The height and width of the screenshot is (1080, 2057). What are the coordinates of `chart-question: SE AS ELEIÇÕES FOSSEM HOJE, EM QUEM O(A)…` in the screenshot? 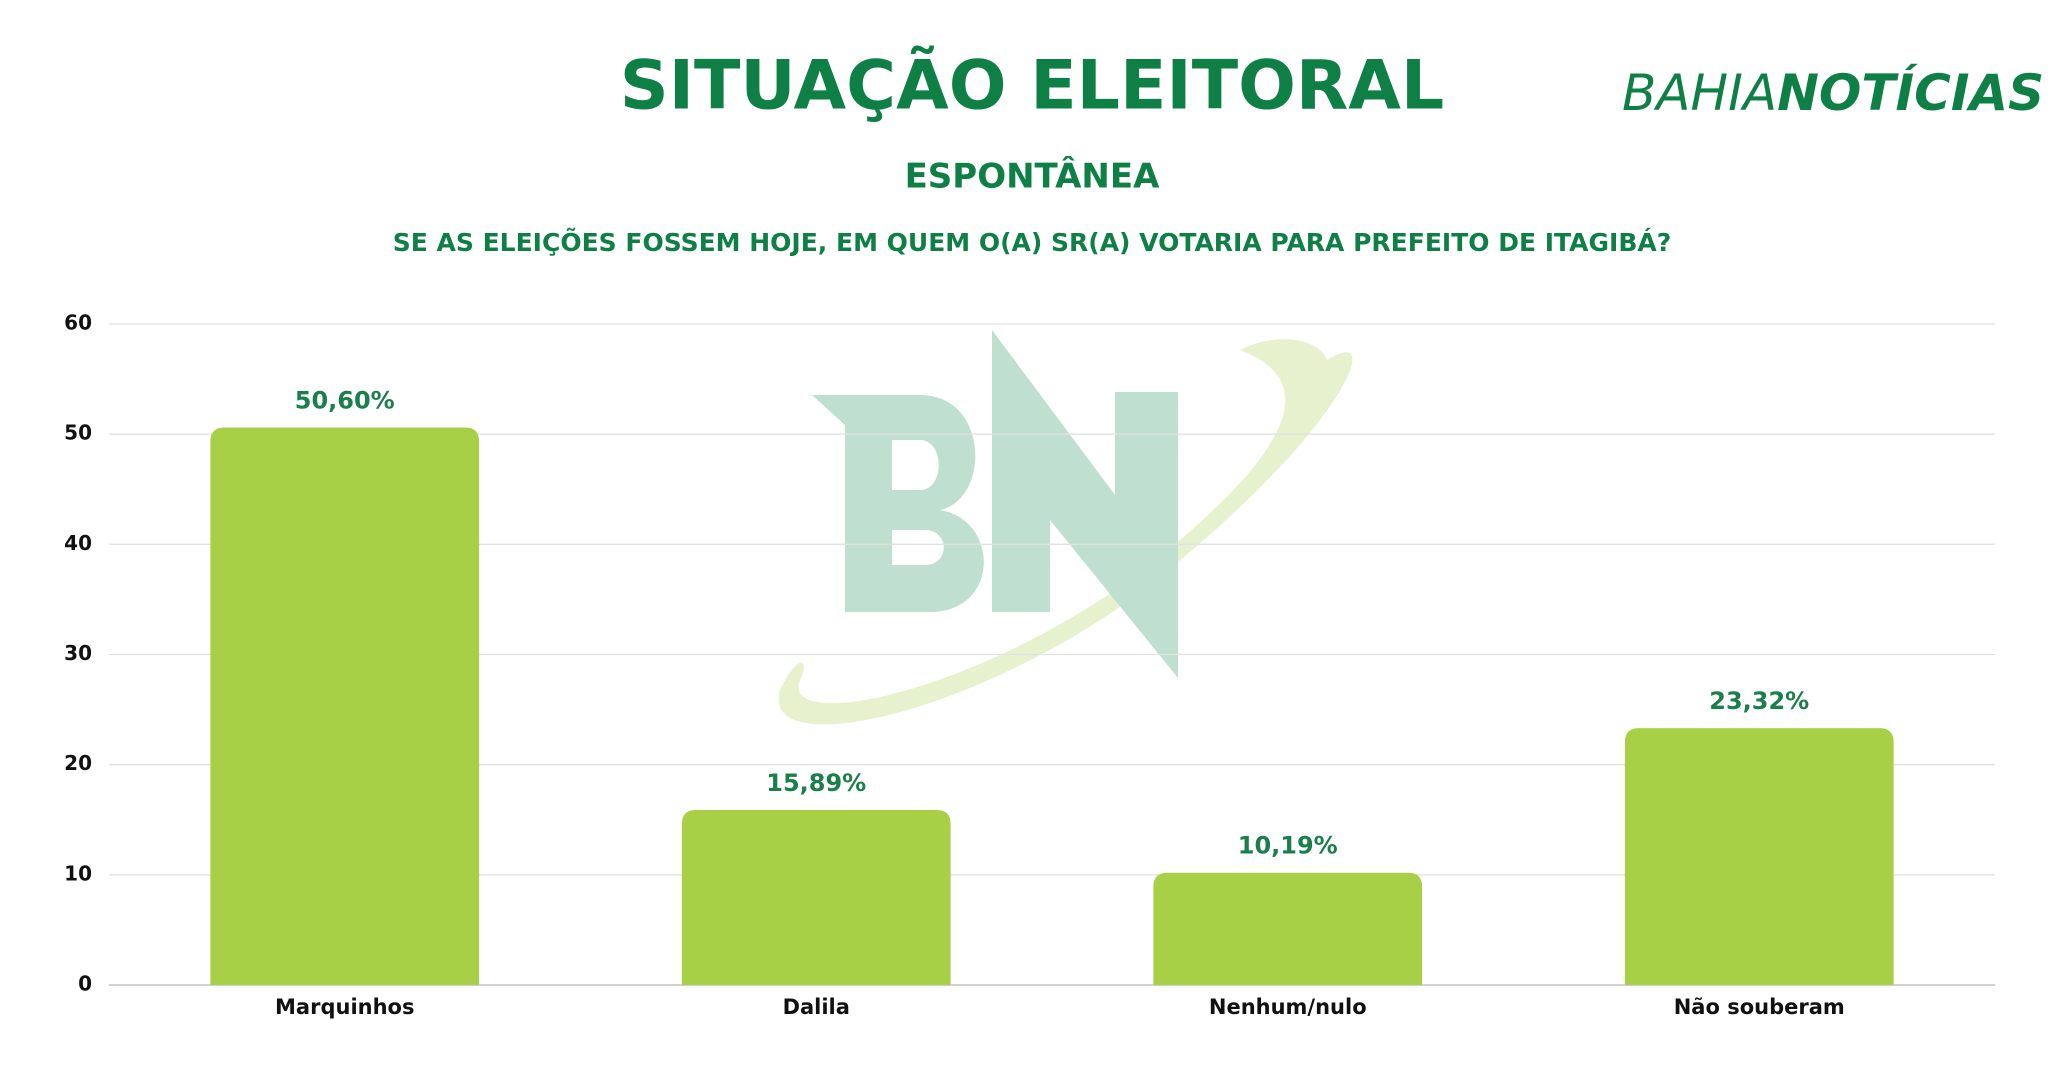 It's located at (1032, 242).